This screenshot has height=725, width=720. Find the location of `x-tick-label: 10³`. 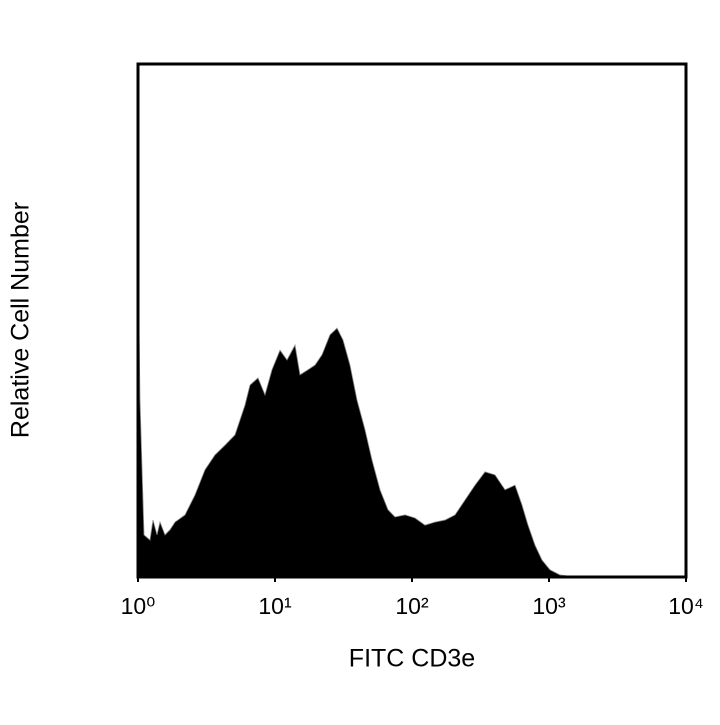

x-tick-label: 10³ is located at coordinates (549, 606).